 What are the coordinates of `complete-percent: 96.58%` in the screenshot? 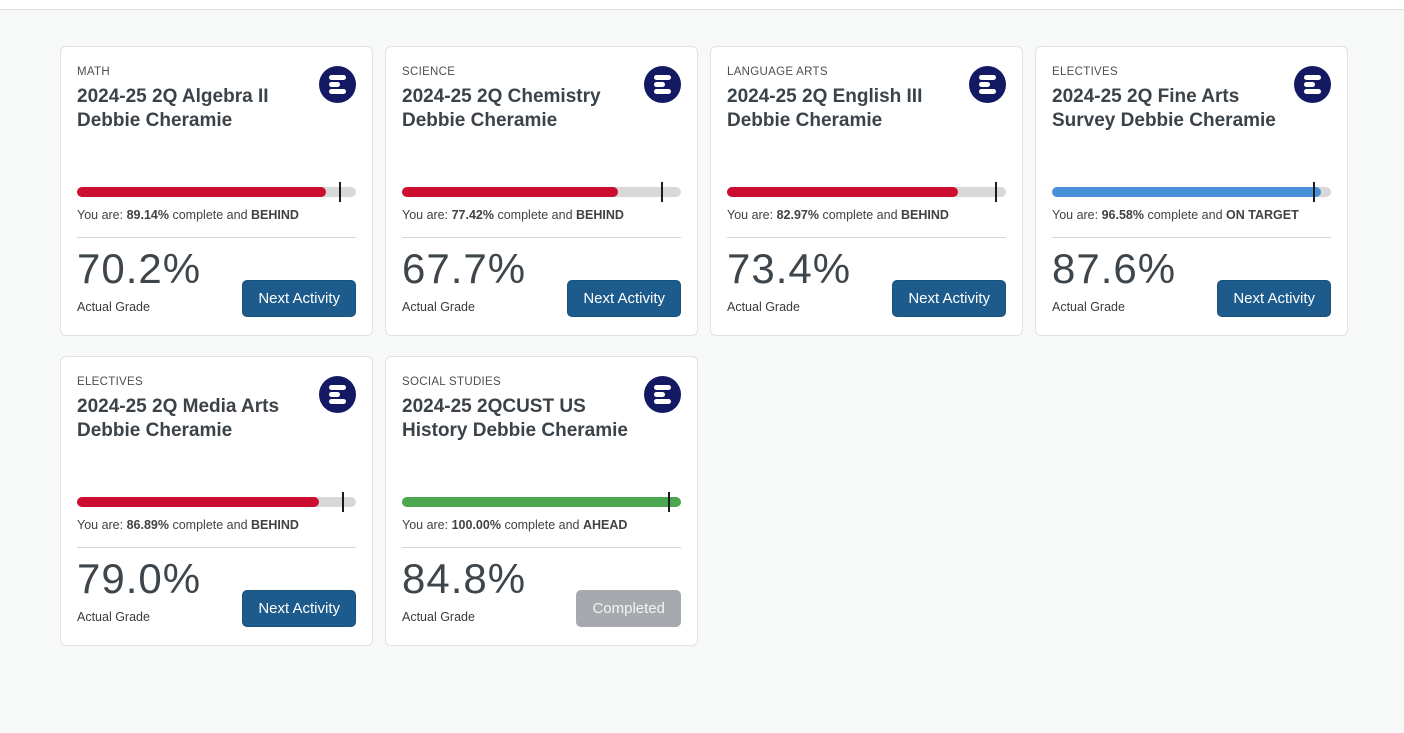 It's located at (1122, 215).